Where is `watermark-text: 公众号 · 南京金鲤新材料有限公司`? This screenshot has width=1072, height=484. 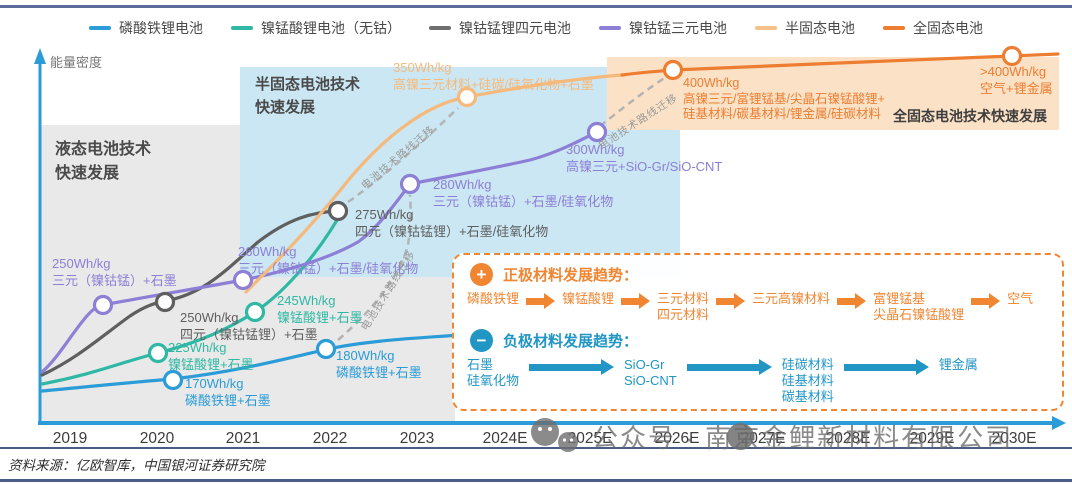 watermark-text: 公众号 · 南京金鲤新材料有限公司 is located at coordinates (803, 437).